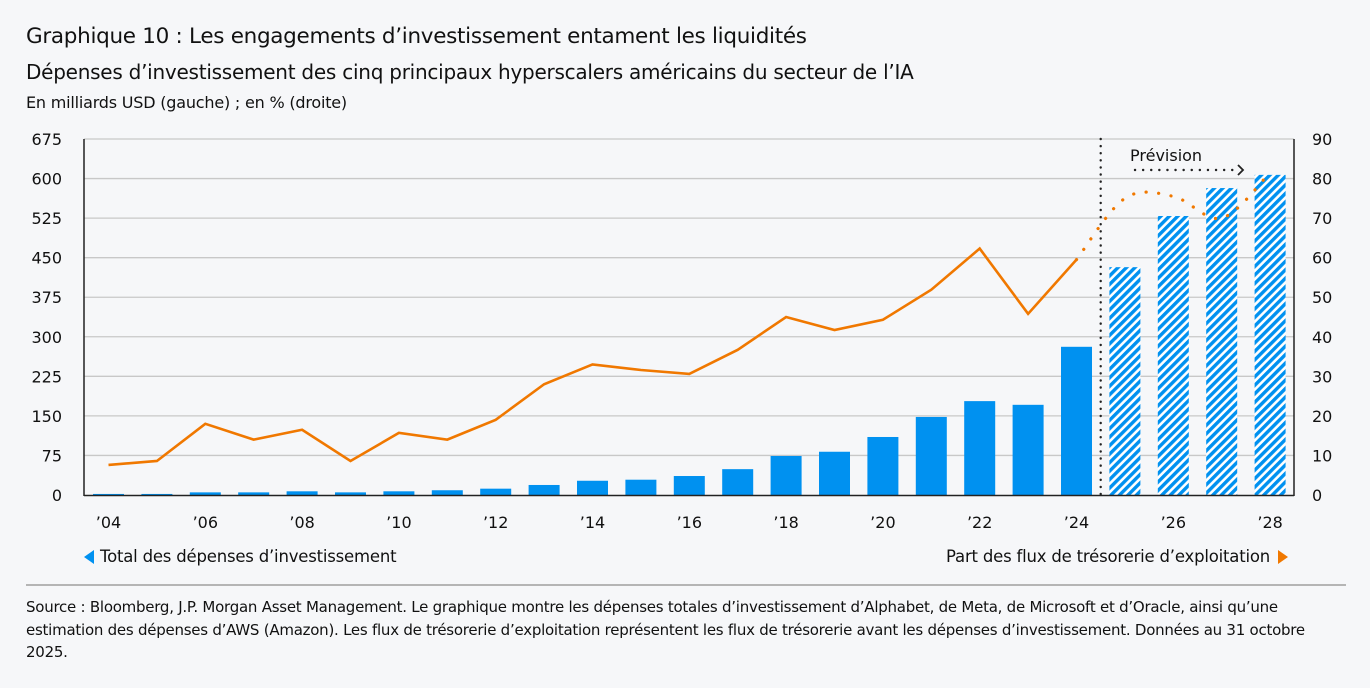 This screenshot has width=1370, height=688. Describe the element at coordinates (1166, 155) in the screenshot. I see `forecast-label: Prévision` at that location.